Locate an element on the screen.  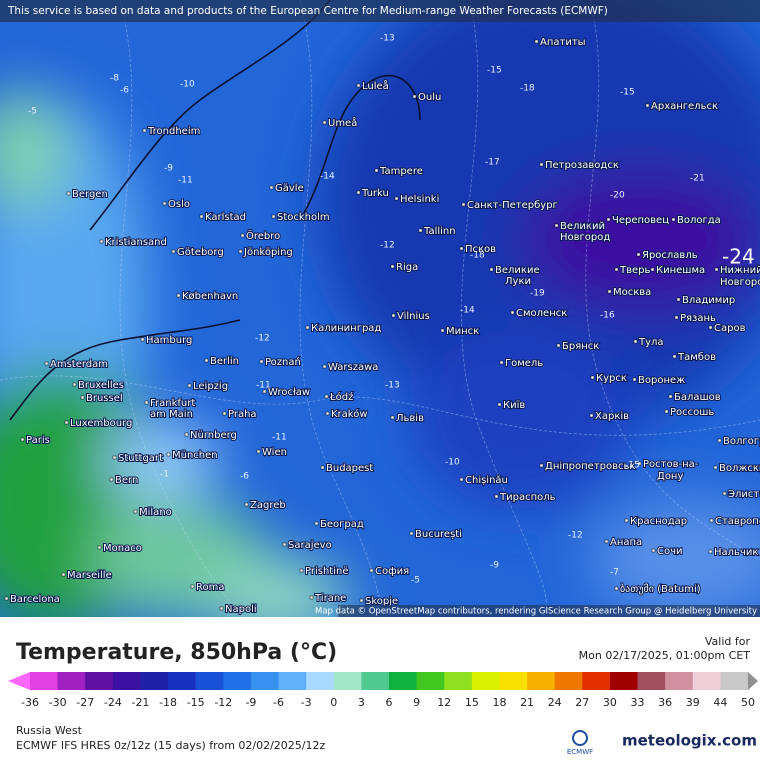
city-label: Luxembourg is located at coordinates (101, 423).